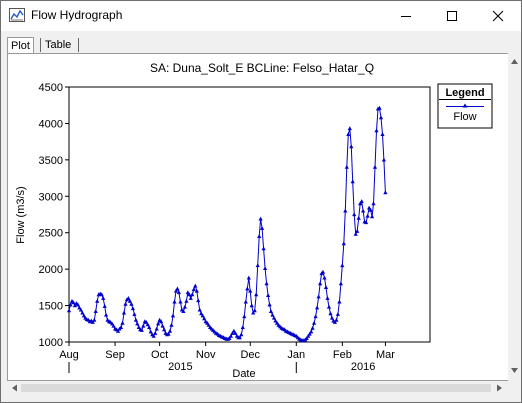  Describe the element at coordinates (227, 357) in the screenshot. I see `x-axis: Aug Sep Oct Nov Dec Jan Feb Mar 2015 2016` at that location.